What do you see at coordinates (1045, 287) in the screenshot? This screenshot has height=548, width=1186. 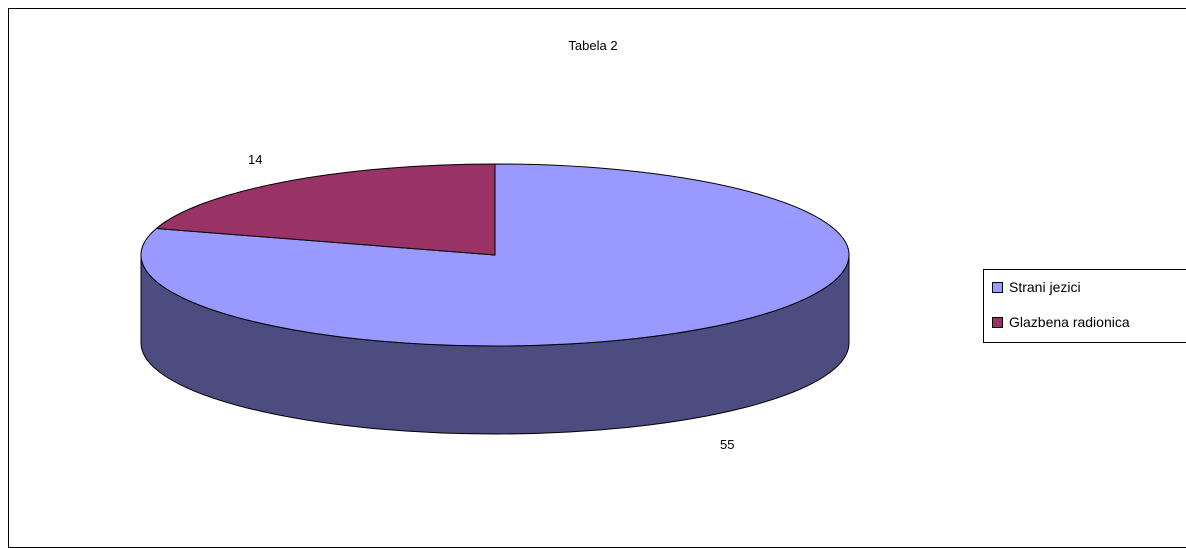 I see `legend-label: Strani jezici` at bounding box center [1045, 287].